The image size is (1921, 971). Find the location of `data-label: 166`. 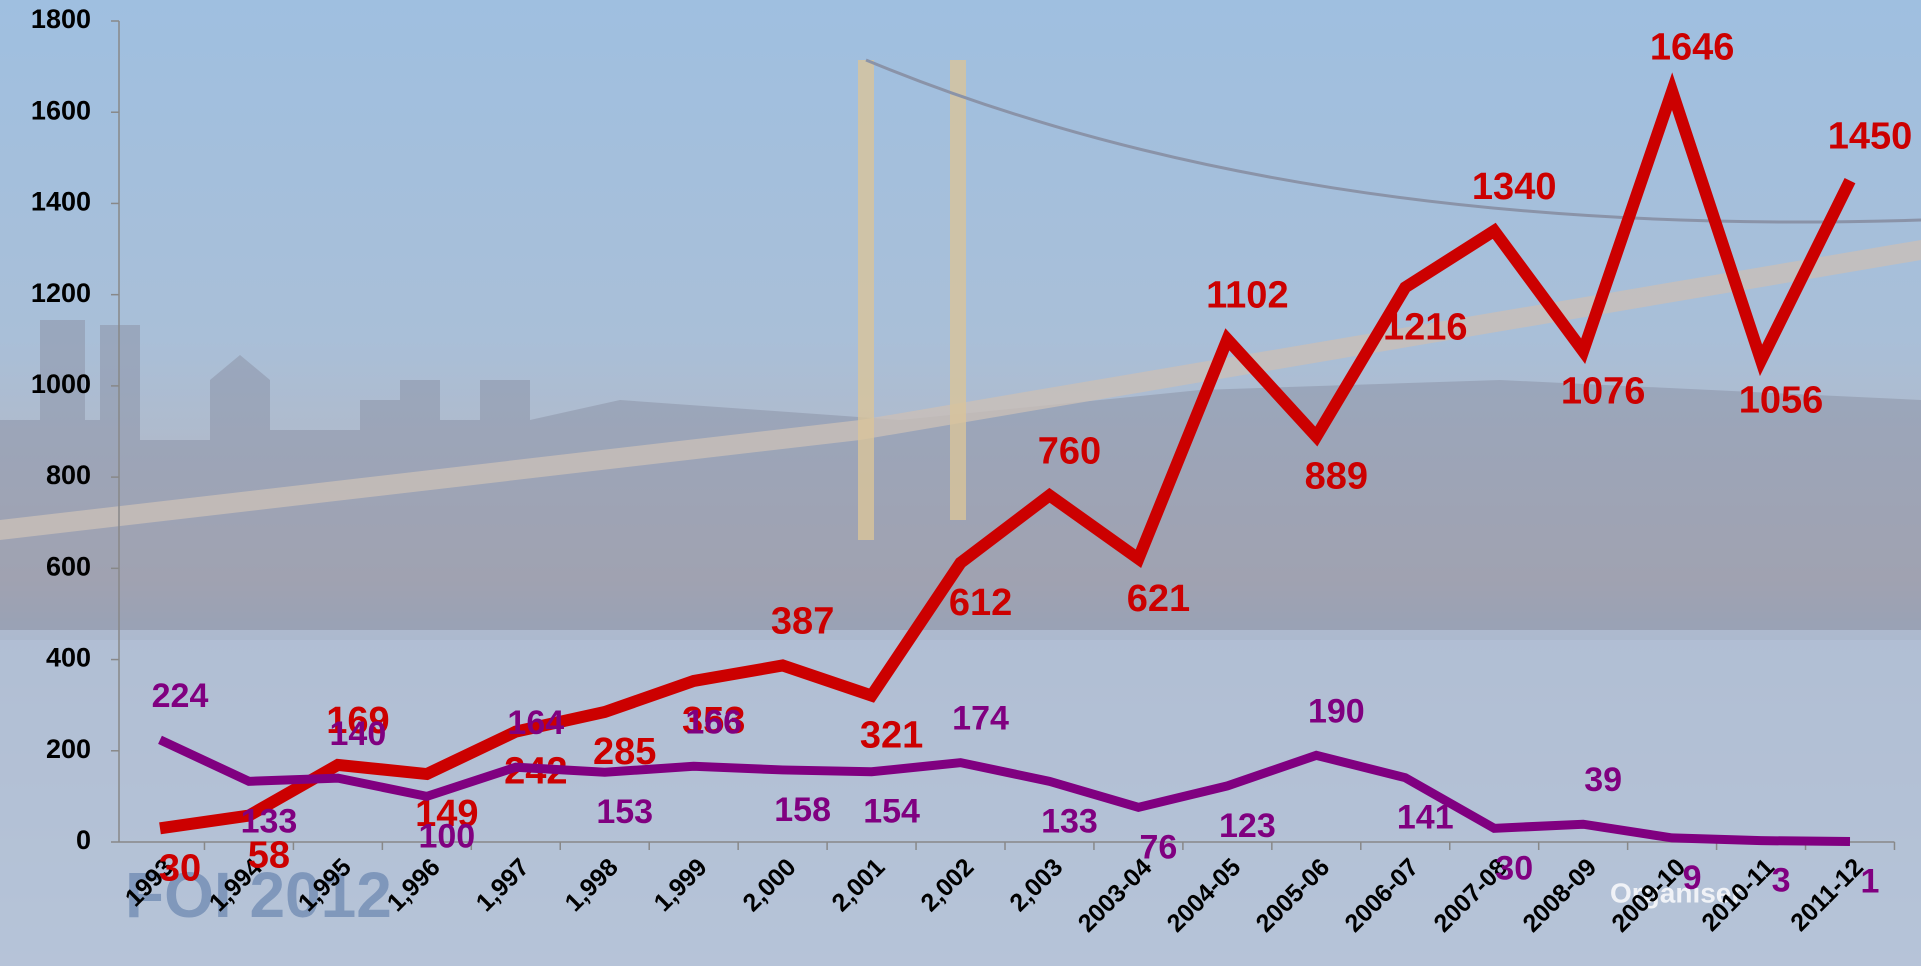

data-label: 166 is located at coordinates (713, 722).